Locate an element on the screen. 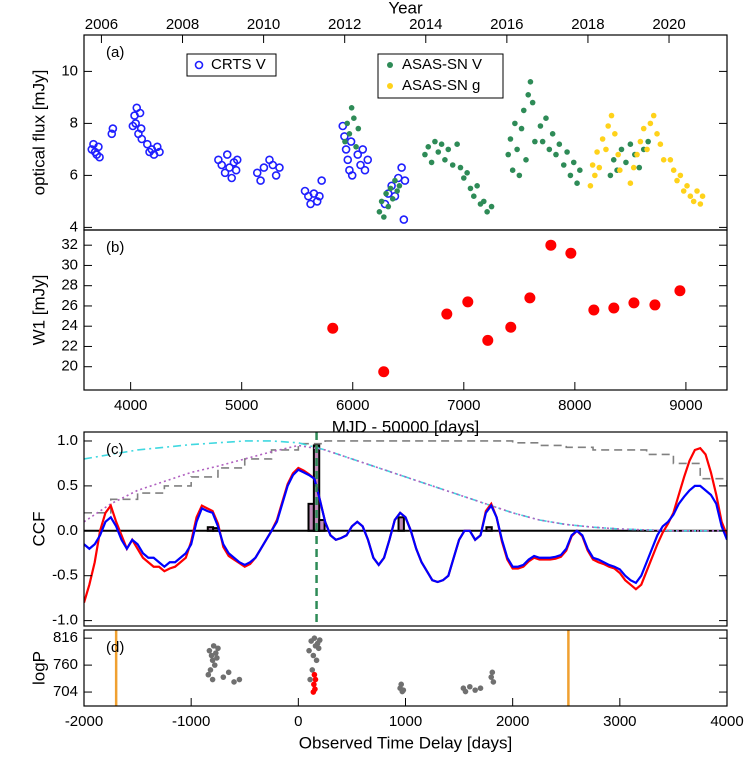 This screenshot has width=748, height=767. y-tick-label: 760 is located at coordinates (65, 664).